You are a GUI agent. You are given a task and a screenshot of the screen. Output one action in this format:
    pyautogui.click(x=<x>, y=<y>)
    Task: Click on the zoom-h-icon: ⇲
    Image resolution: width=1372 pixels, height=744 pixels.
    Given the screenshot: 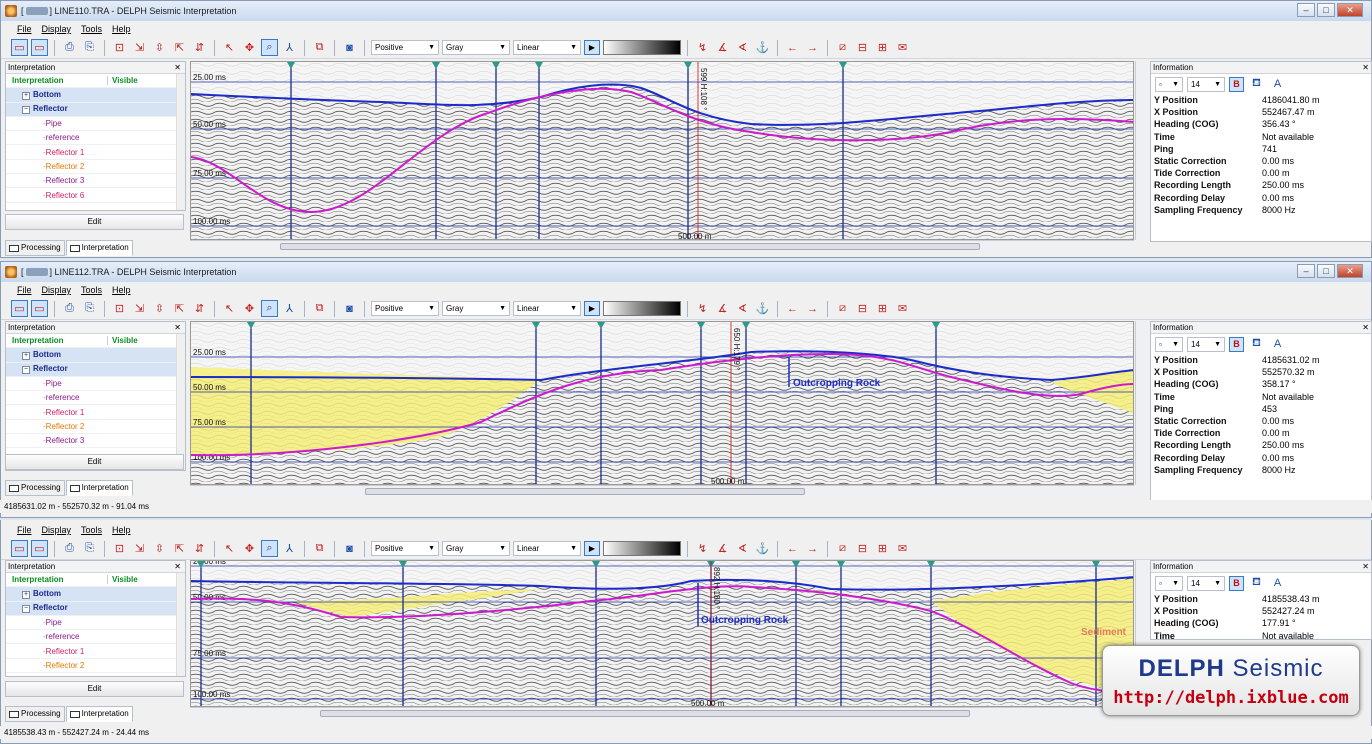 What is the action you would take?
    pyautogui.click(x=139, y=48)
    